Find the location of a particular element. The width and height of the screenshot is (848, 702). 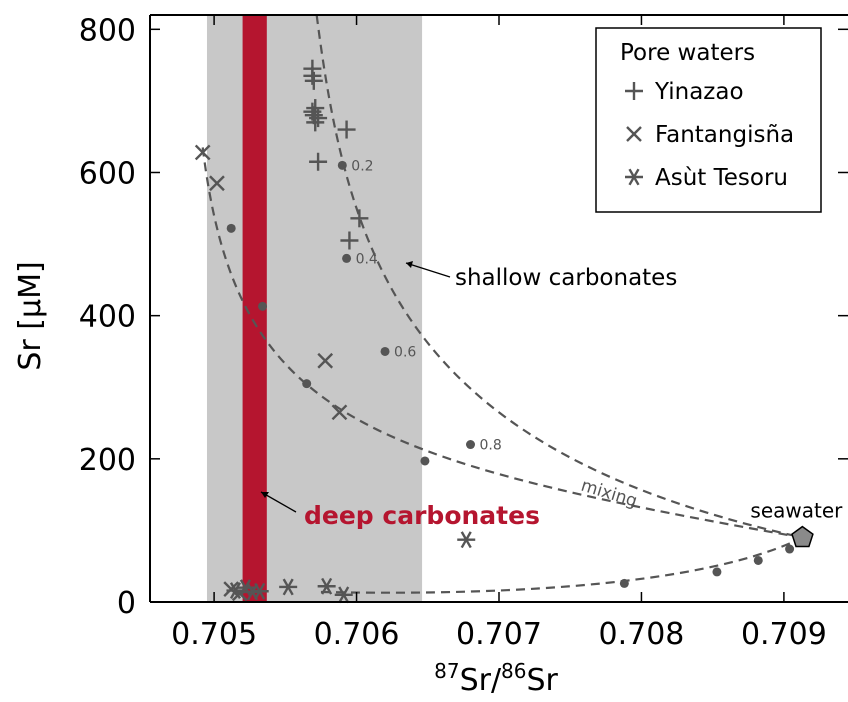

fraction-label: 0.6 is located at coordinates (405, 352).